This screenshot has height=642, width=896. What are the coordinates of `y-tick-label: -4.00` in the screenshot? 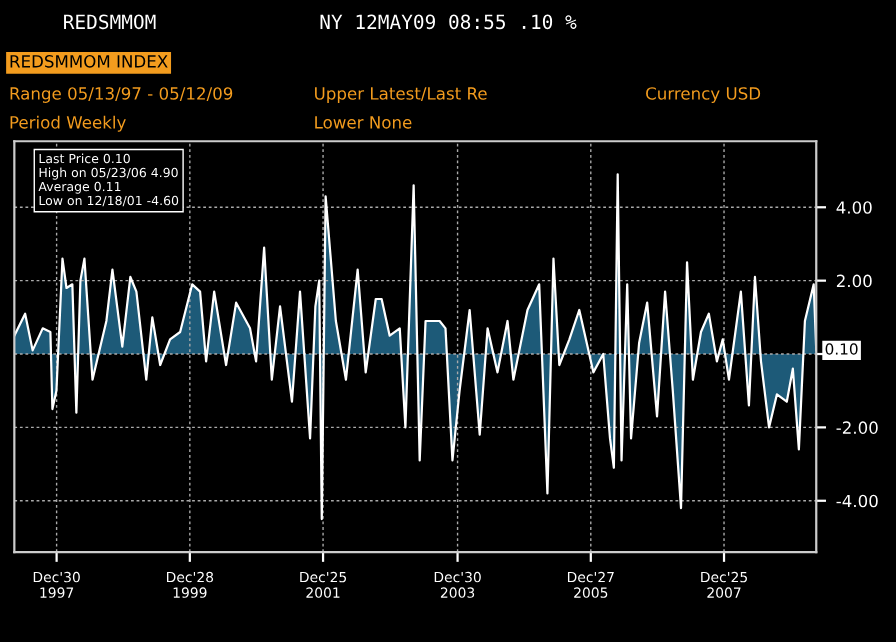 It's located at (857, 501).